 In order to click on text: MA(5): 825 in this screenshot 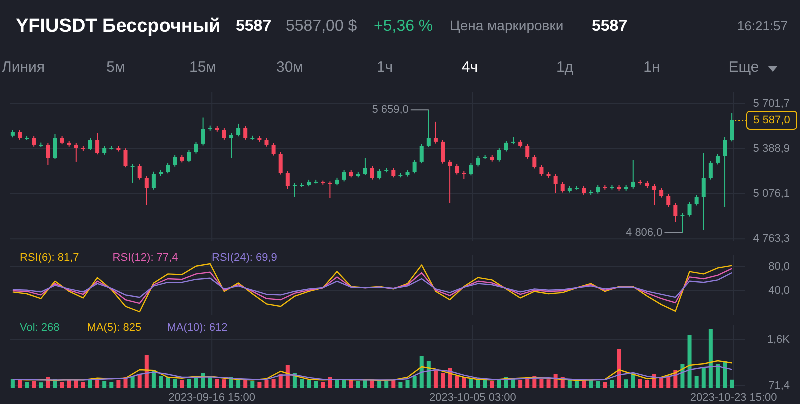, I will do `click(114, 328)`.